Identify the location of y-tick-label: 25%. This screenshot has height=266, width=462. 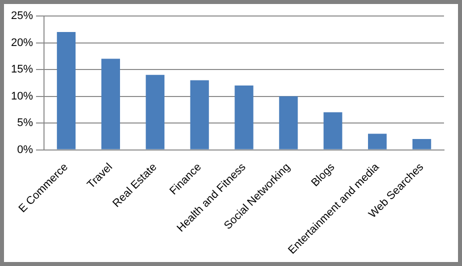
(22, 16).